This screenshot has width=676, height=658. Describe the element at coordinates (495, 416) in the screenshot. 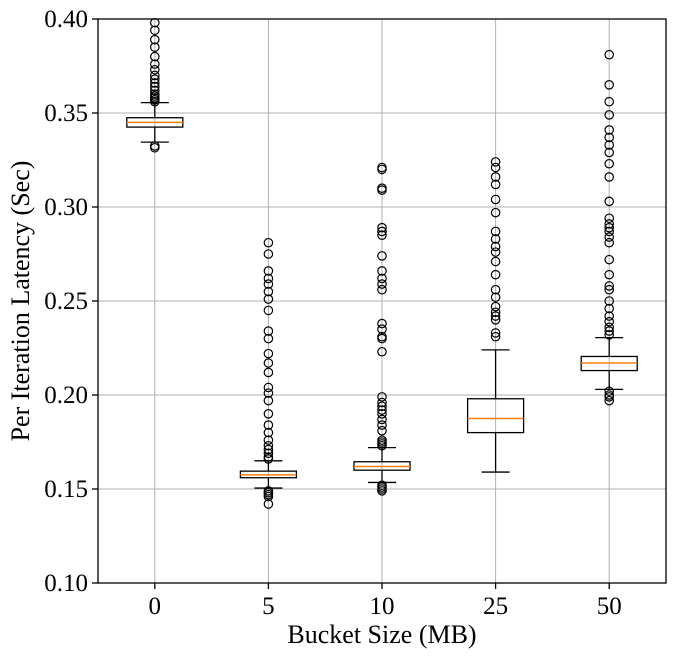

I see `iqr-box` at that location.